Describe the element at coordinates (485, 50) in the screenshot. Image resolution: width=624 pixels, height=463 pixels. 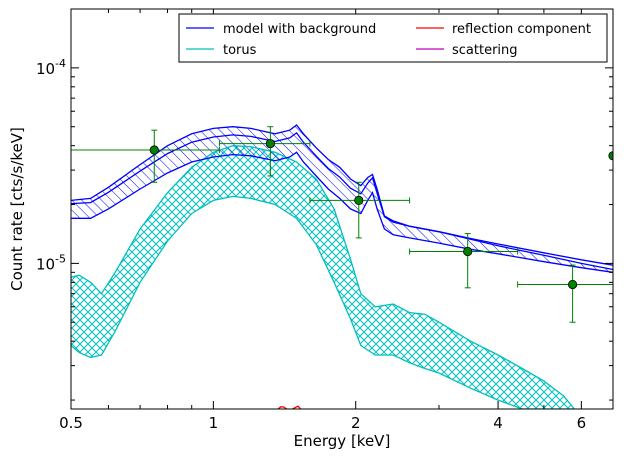
I see `legend-label-scattering: scattering` at that location.